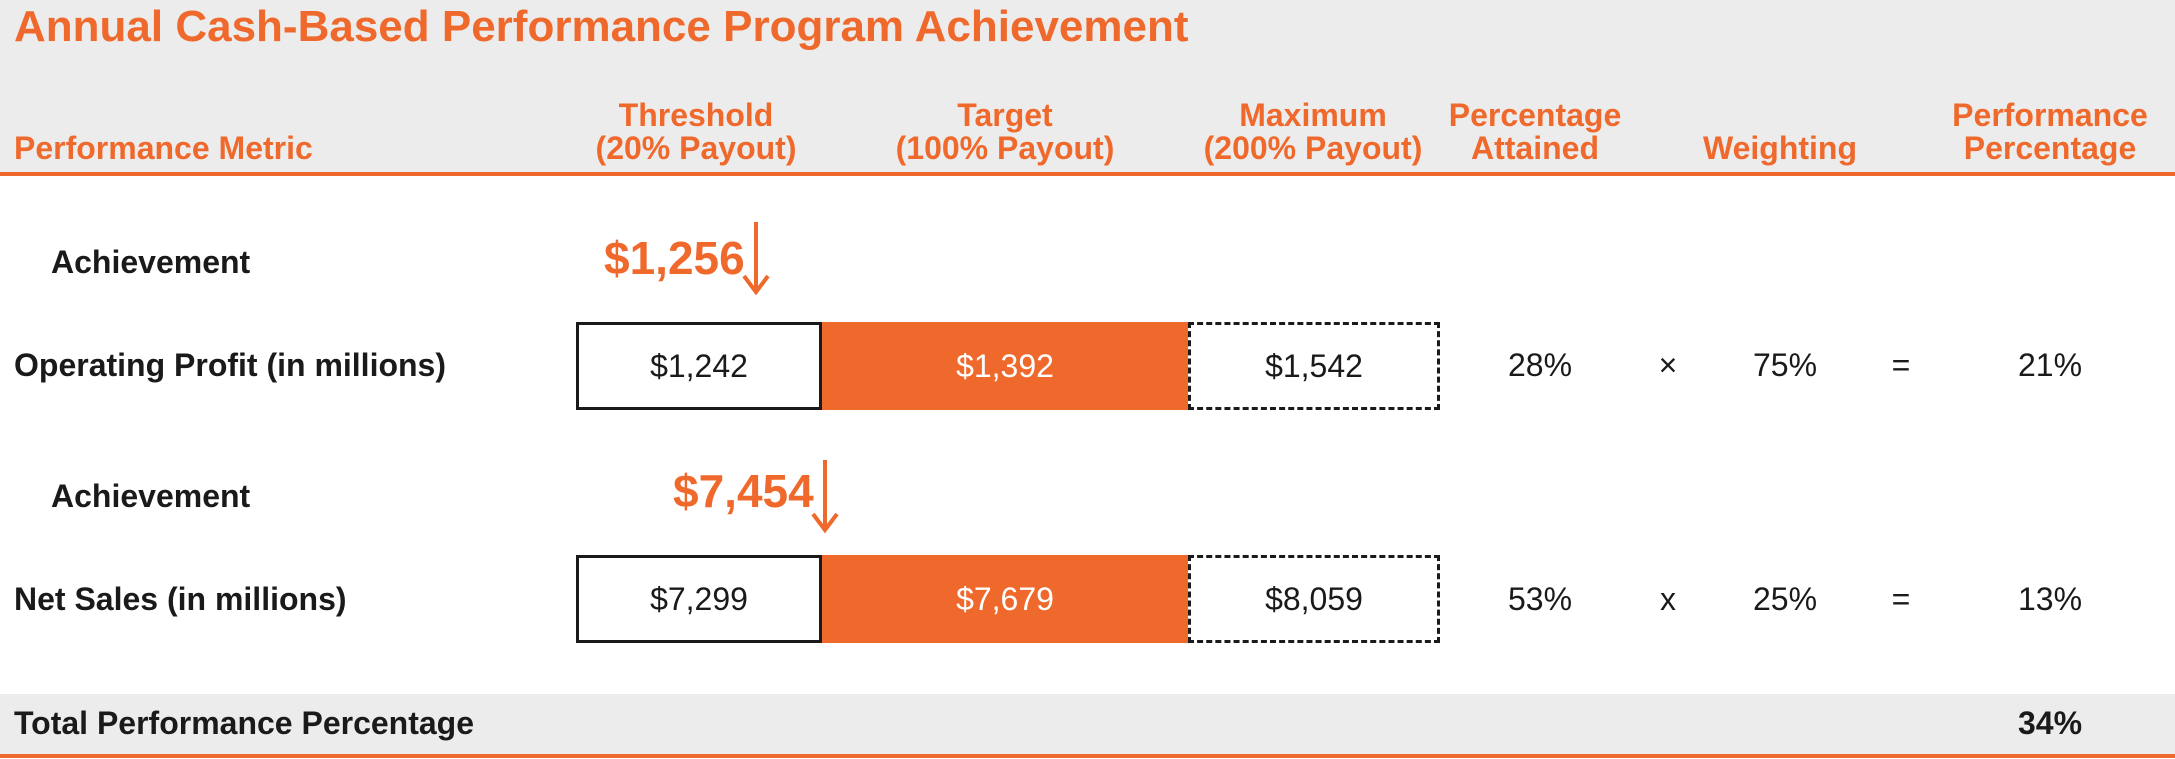 This screenshot has width=2175, height=759. Describe the element at coordinates (2050, 365) in the screenshot. I see `performance-value: 21%` at that location.